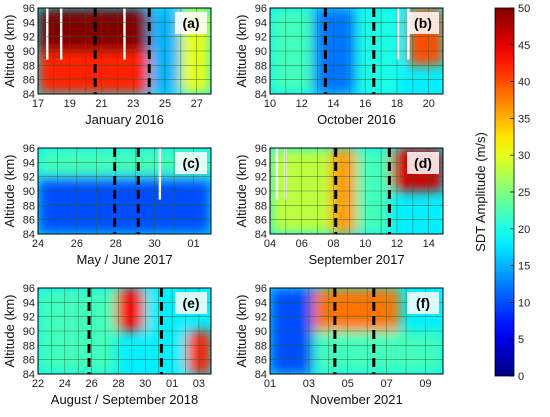 This screenshot has width=550, height=417. What do you see at coordinates (270, 244) in the screenshot?
I see `x-tick-label: 04` at bounding box center [270, 244].